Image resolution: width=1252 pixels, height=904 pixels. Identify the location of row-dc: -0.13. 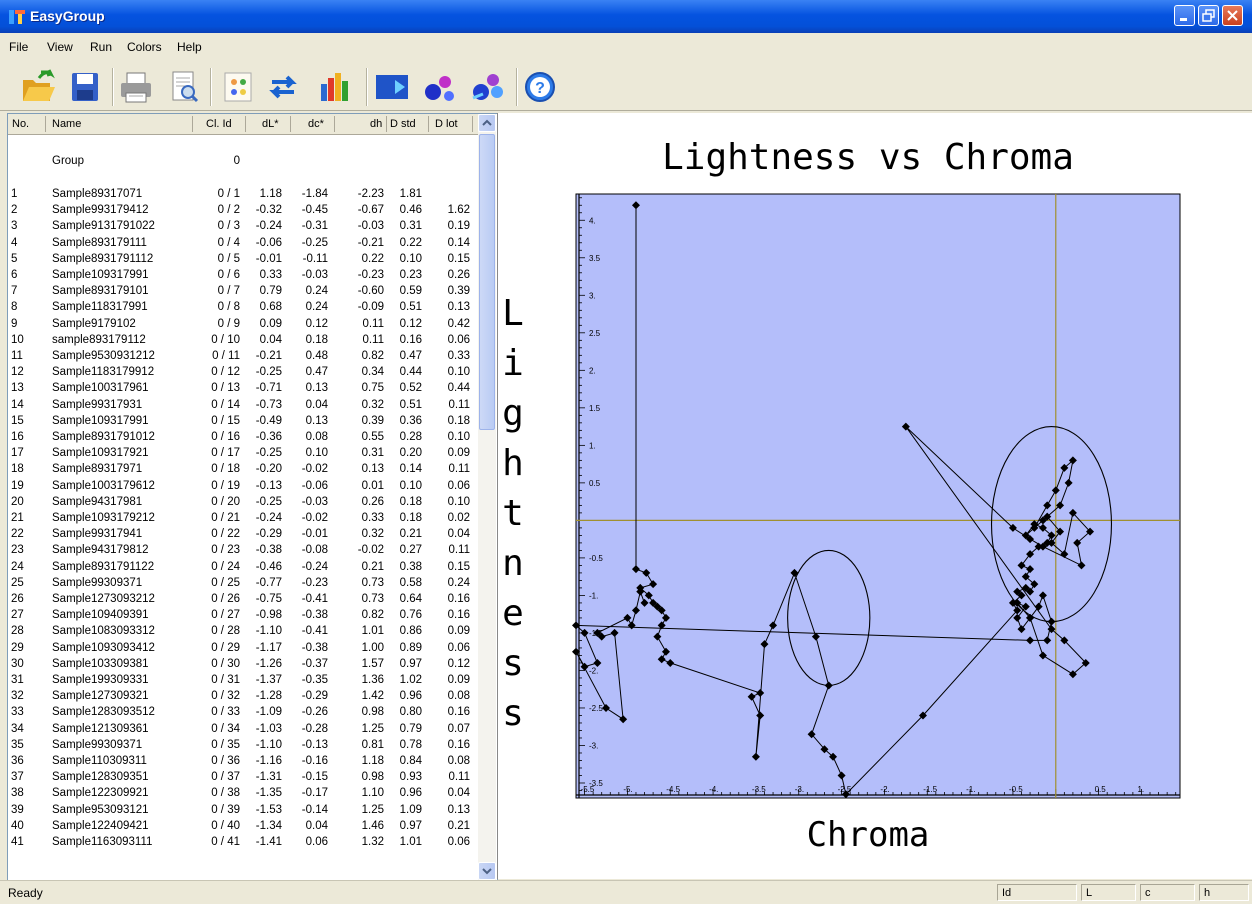
(314, 744).